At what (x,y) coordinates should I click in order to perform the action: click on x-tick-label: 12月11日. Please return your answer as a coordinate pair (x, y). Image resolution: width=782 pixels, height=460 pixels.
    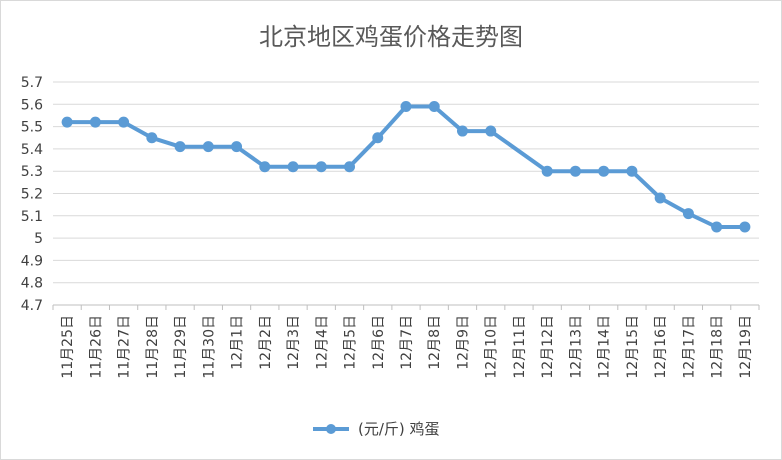
    Looking at the image, I should click on (520, 347).